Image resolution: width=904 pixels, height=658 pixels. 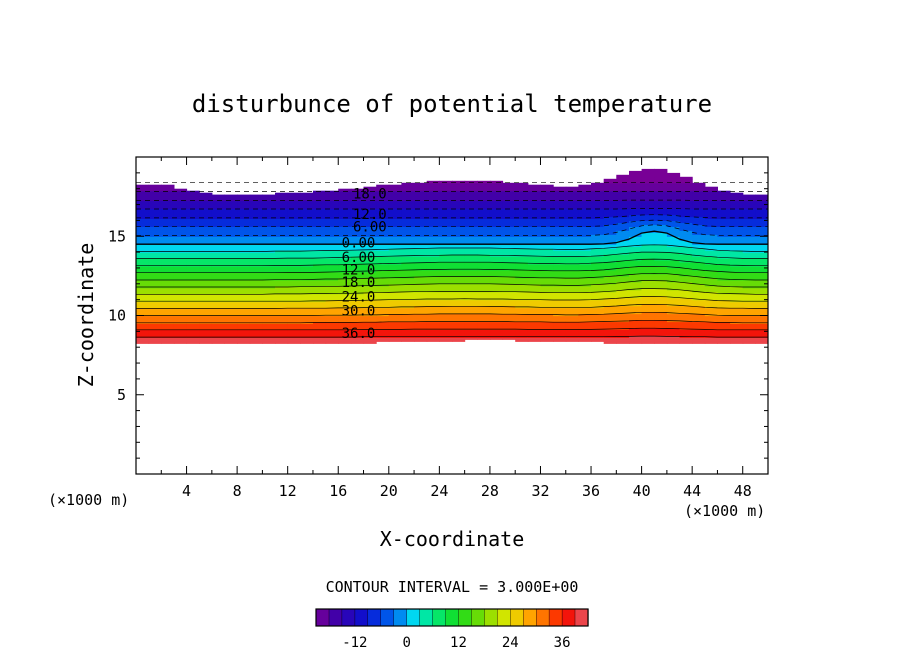 I want to click on contour-interval-text: CONTOUR INTERVAL = 3.000E+00, so click(x=452, y=587).